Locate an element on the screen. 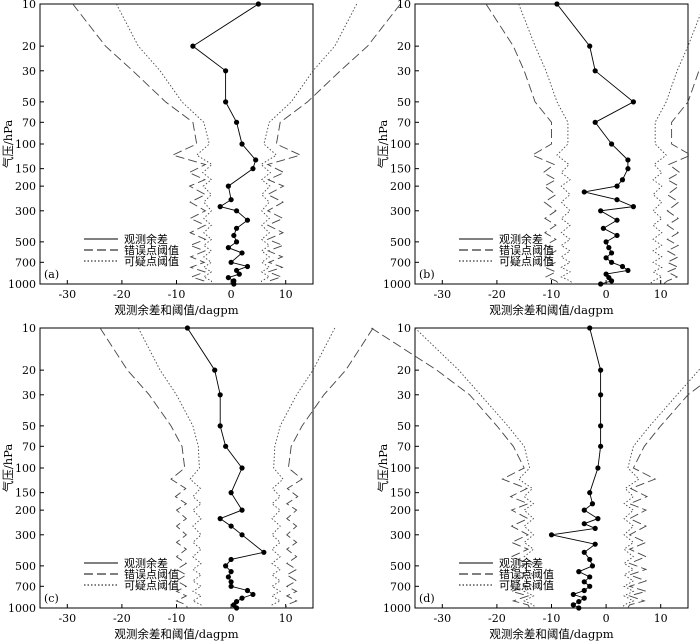 The width and height of the screenshot is (700, 643). x-tick-label: 0 is located at coordinates (231, 618).